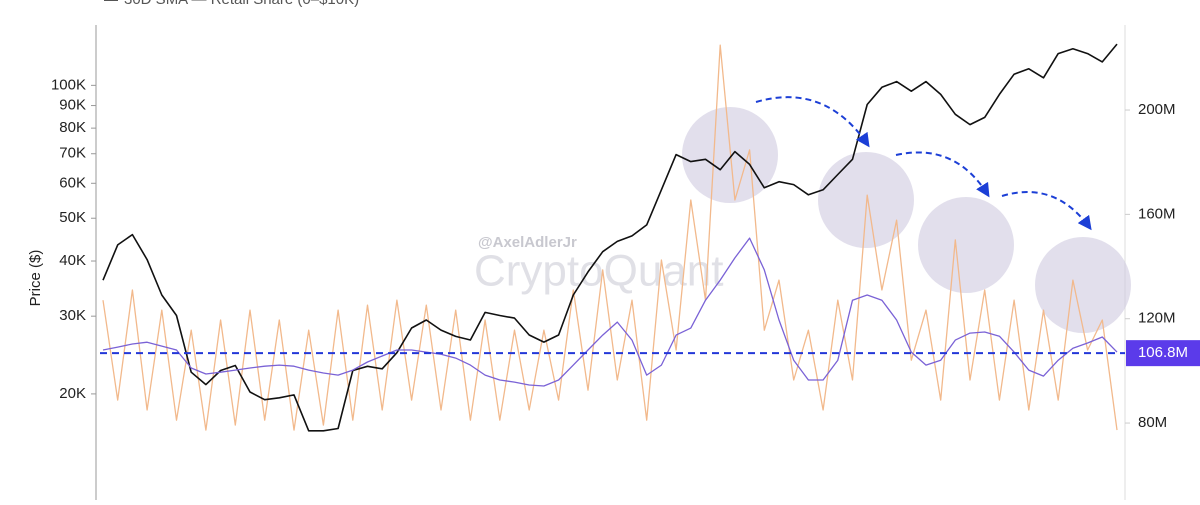  Describe the element at coordinates (527, 242) in the screenshot. I see `watermark-handle: @AxelAdlerJr` at that location.